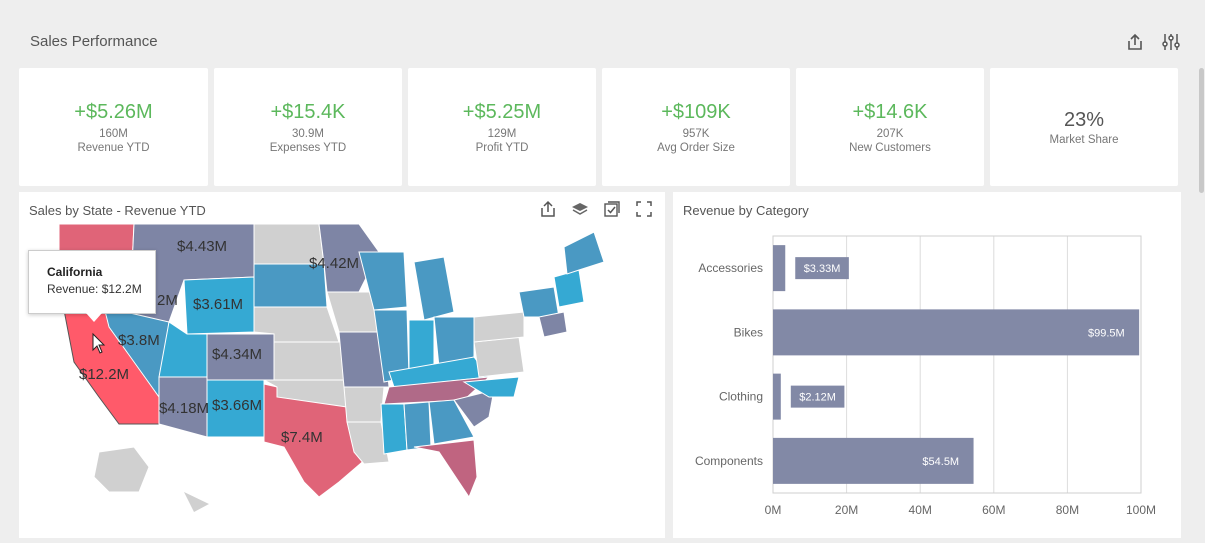 The image size is (1205, 543). What do you see at coordinates (746, 210) in the screenshot?
I see `category-panel-title: Revenue by Category` at bounding box center [746, 210].